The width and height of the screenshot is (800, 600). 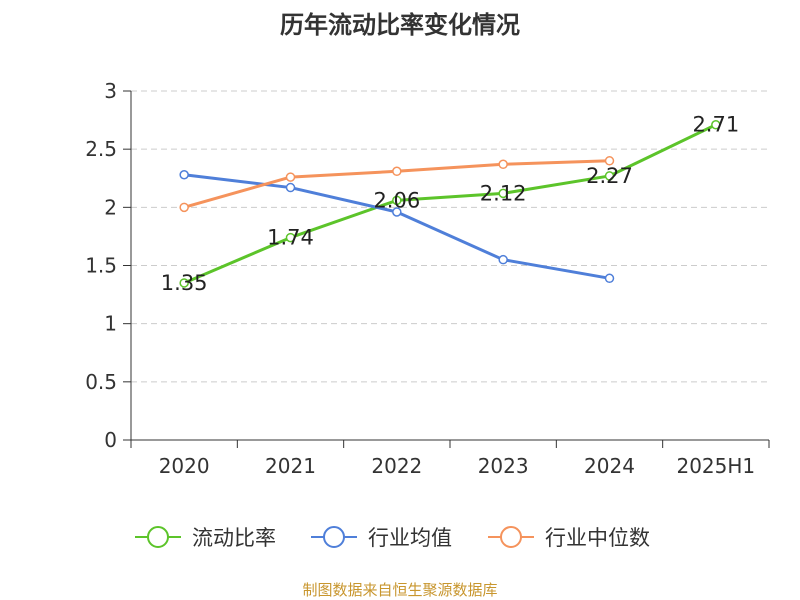 I want to click on legend-label: 行业均值, so click(x=410, y=538).